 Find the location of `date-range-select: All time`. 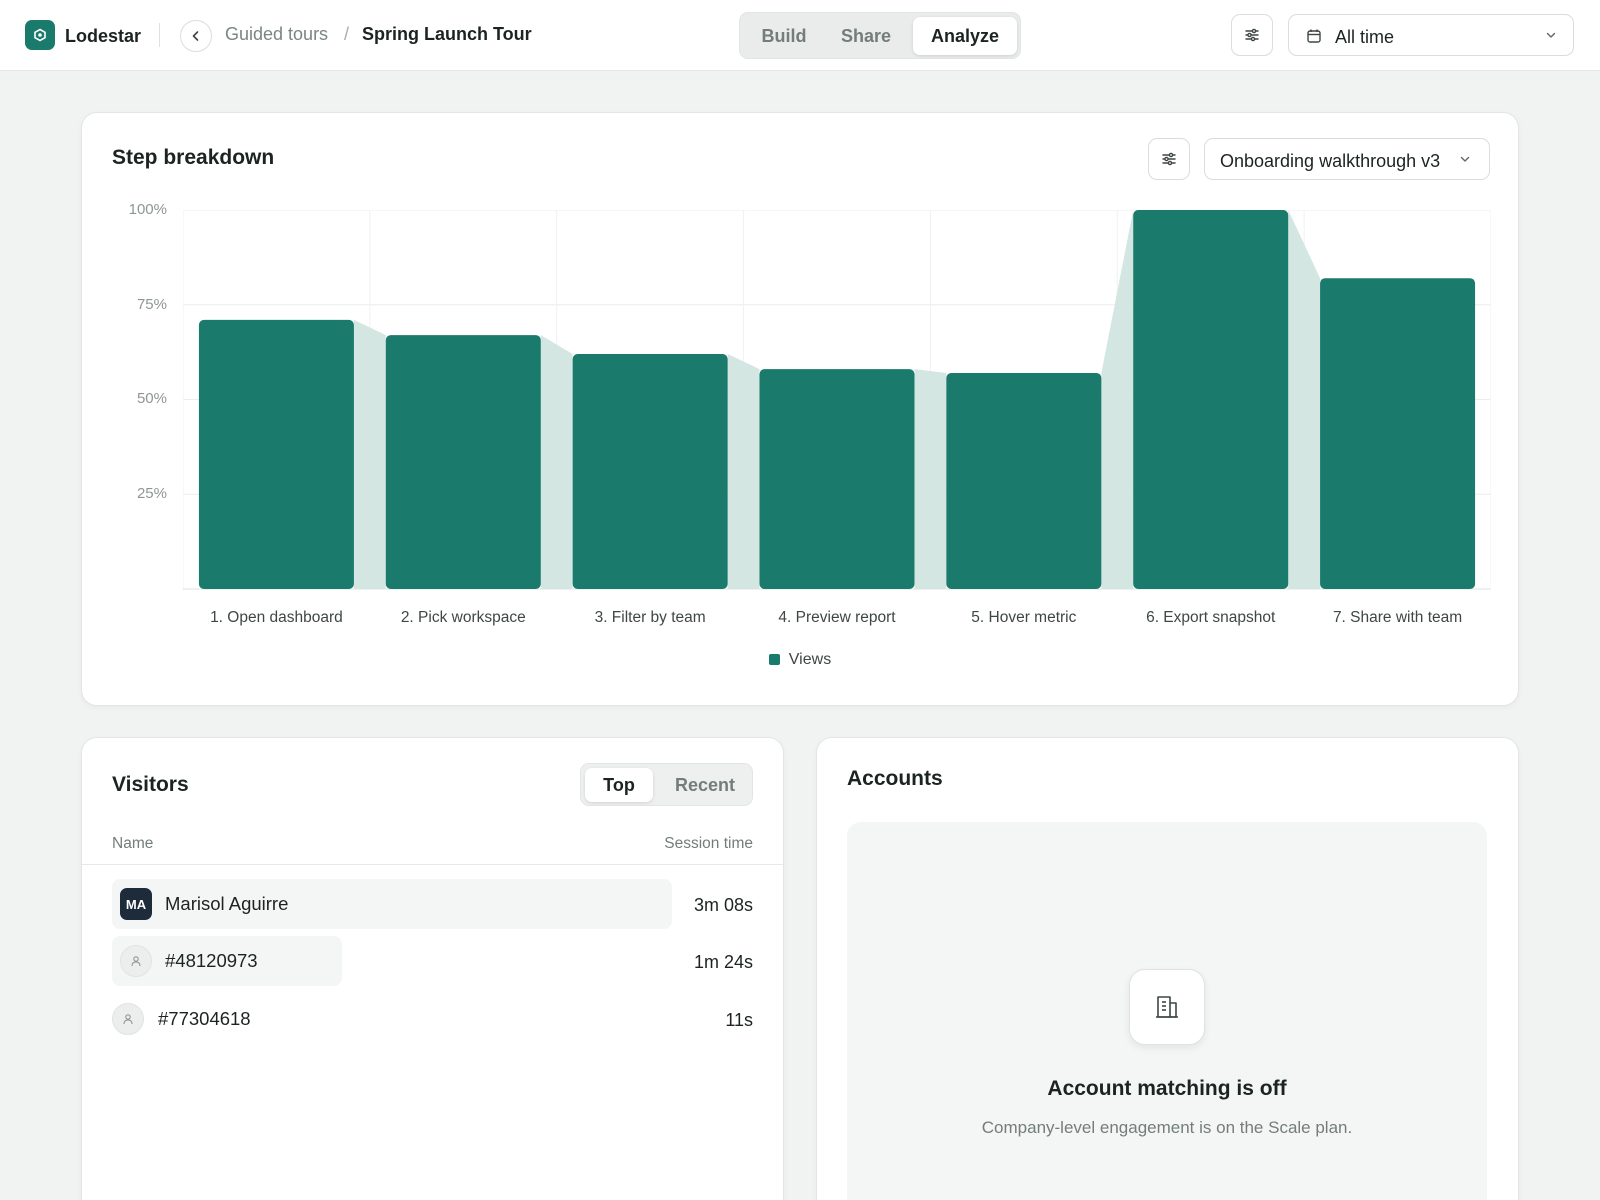

date-range-select: All time is located at coordinates (1431, 35).